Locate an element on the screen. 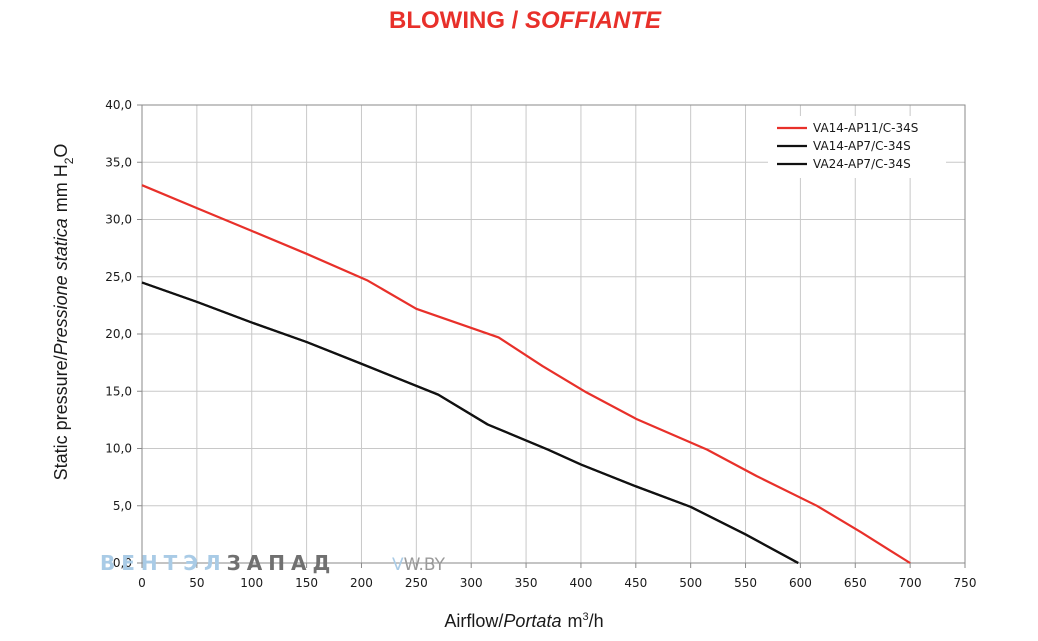 The image size is (1038, 641). y-tick-label: 25,0 is located at coordinates (118, 277).